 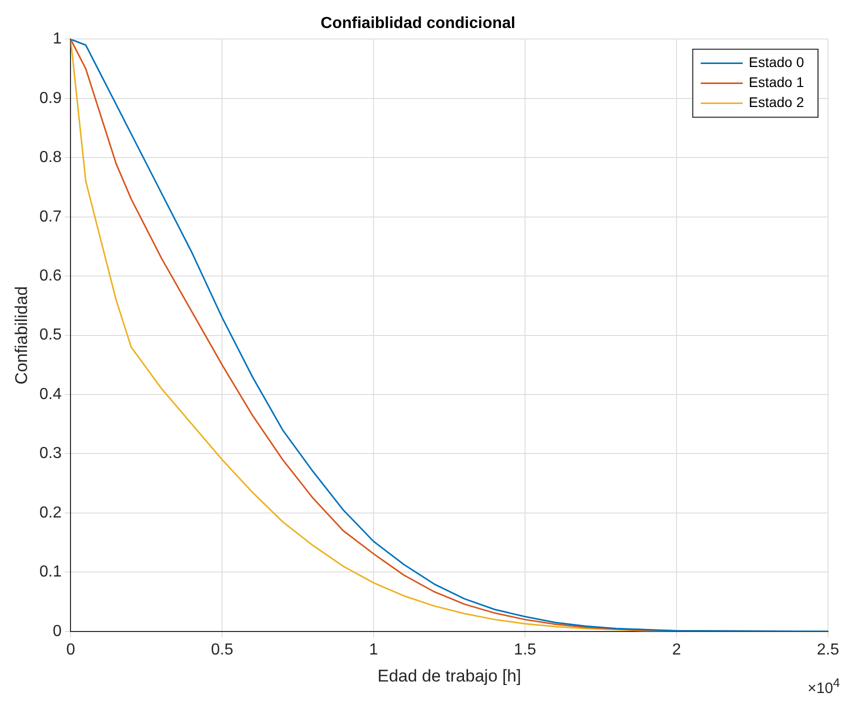 What do you see at coordinates (373, 649) in the screenshot?
I see `x-tick-label: 1` at bounding box center [373, 649].